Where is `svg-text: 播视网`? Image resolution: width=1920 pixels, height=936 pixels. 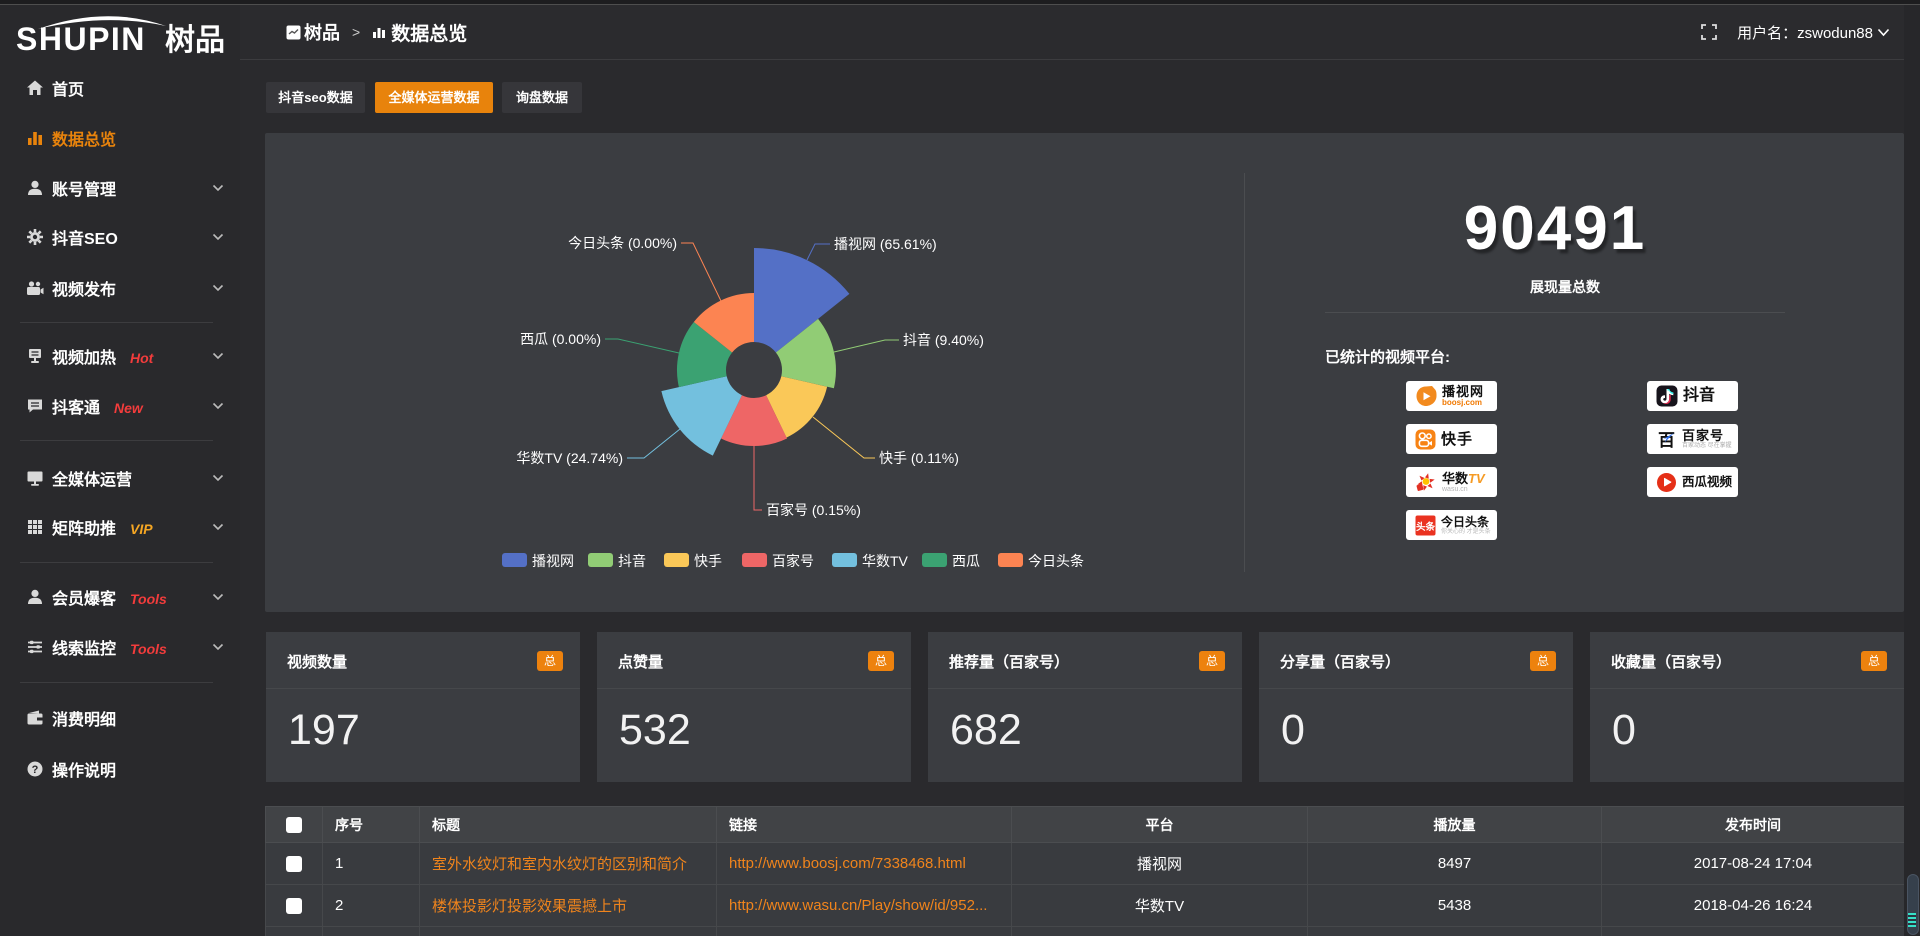
svg-text: 播视网 is located at coordinates (553, 561).